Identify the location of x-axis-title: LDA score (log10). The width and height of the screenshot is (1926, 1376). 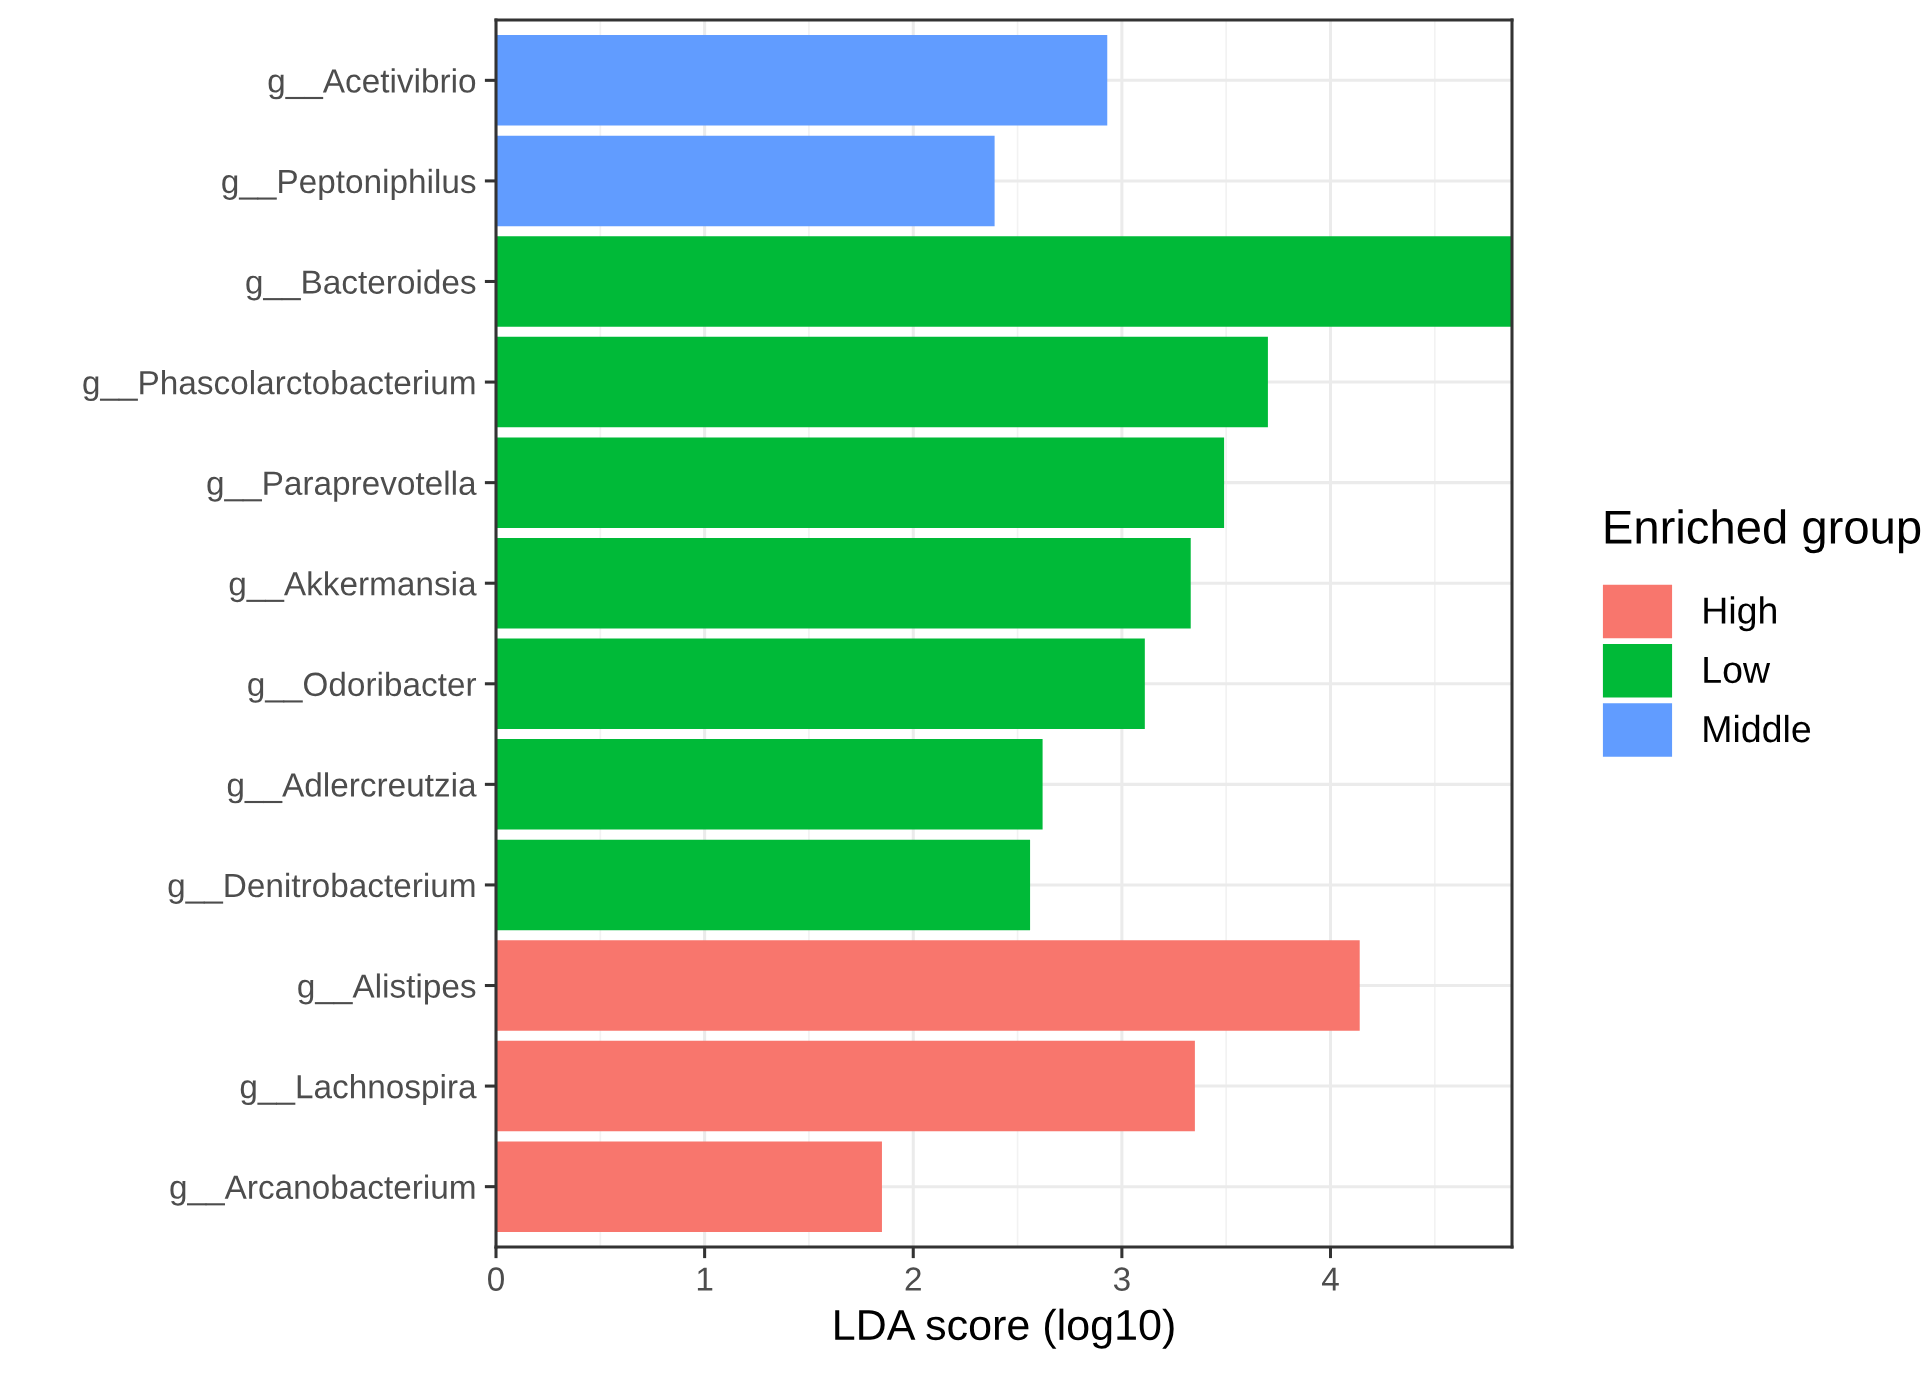
(1004, 1328).